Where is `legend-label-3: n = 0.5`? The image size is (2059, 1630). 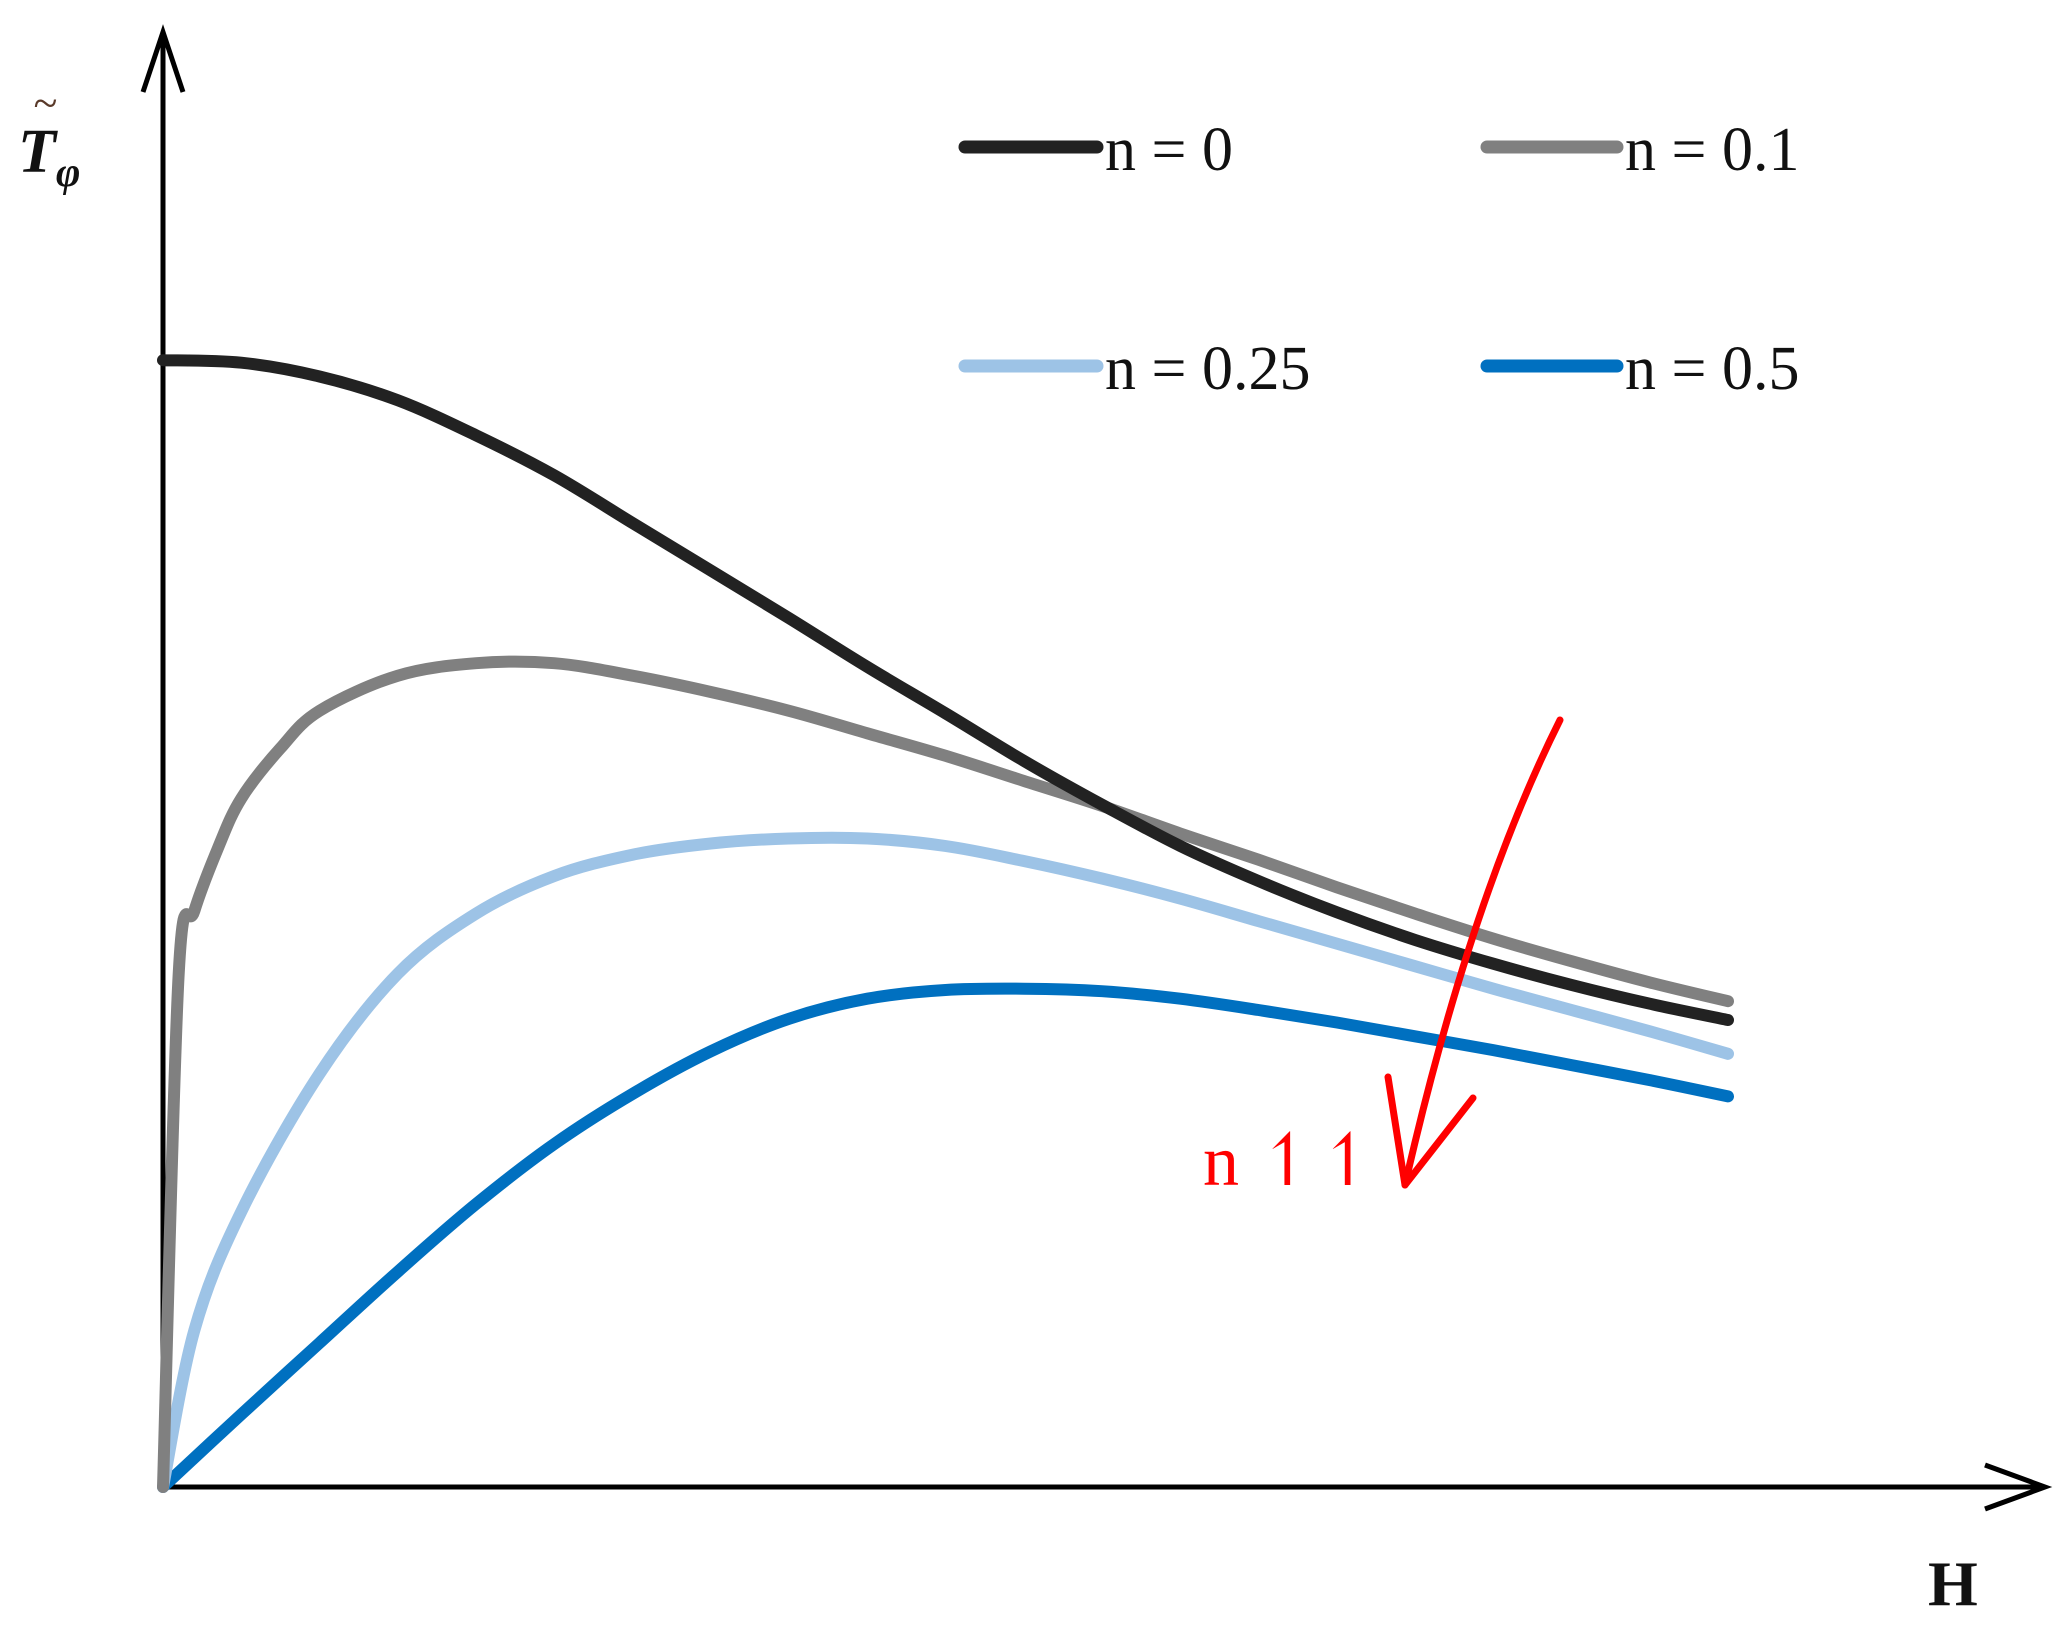 legend-label-3: n = 0.5 is located at coordinates (1712, 369).